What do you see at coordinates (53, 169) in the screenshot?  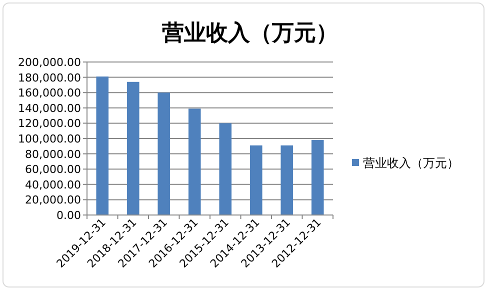 I see `y-tick-label: 60,000.00` at bounding box center [53, 169].